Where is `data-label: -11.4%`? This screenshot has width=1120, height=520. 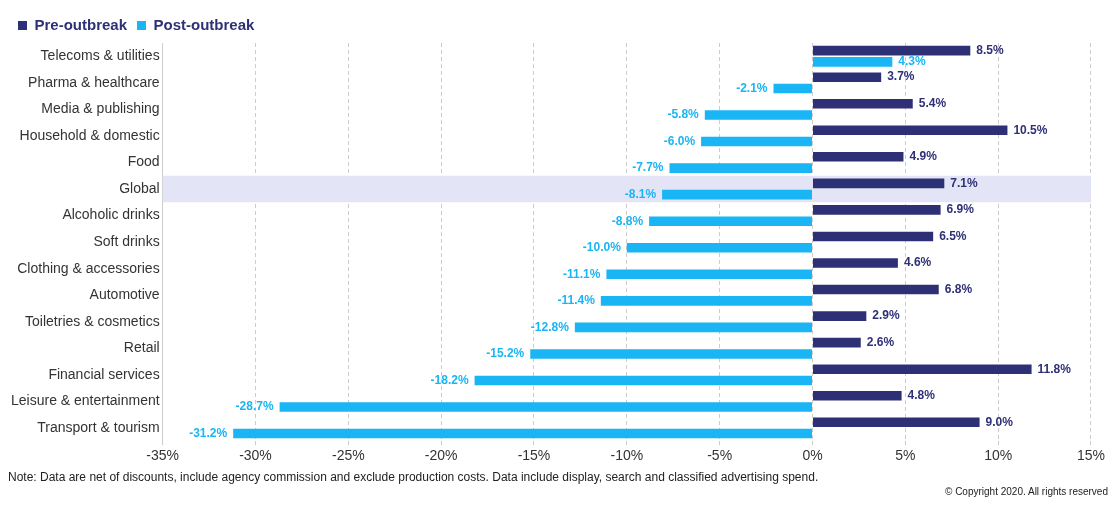
data-label: -11.4% is located at coordinates (576, 300).